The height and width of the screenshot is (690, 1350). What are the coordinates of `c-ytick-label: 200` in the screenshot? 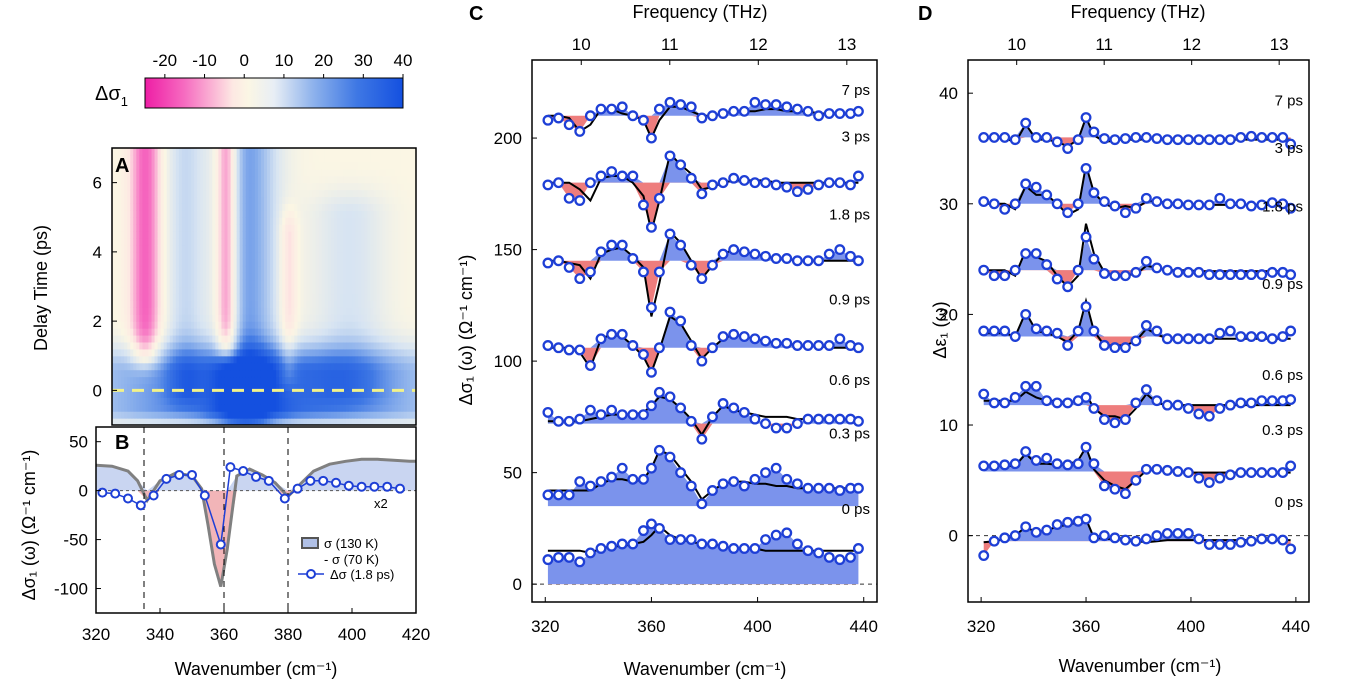 It's located at (508, 138).